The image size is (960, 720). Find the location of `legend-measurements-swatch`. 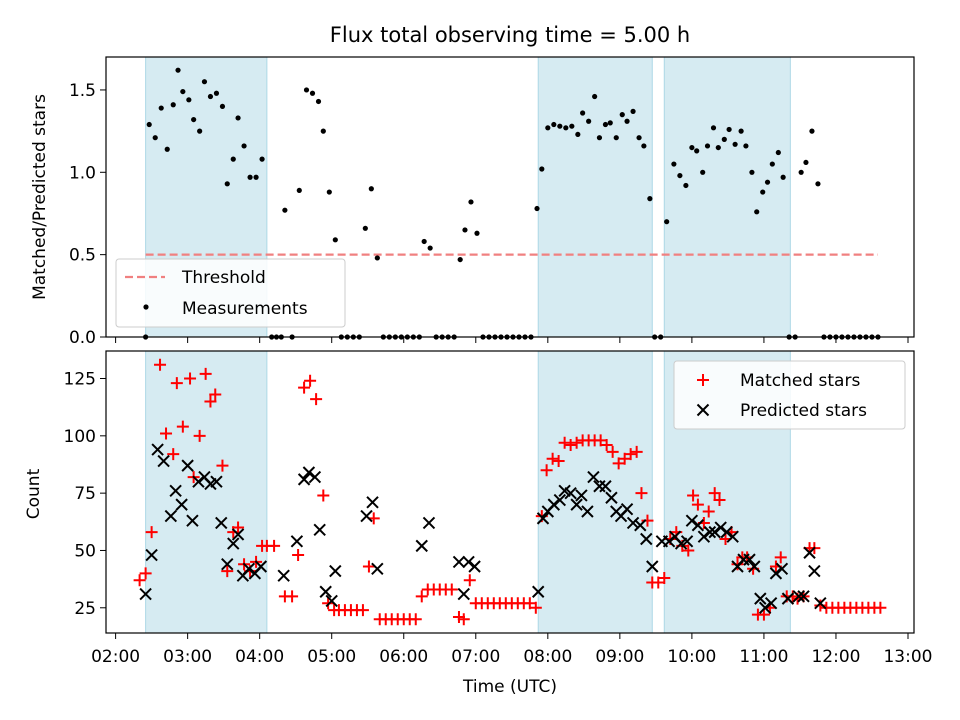

legend-measurements-swatch is located at coordinates (146, 307).